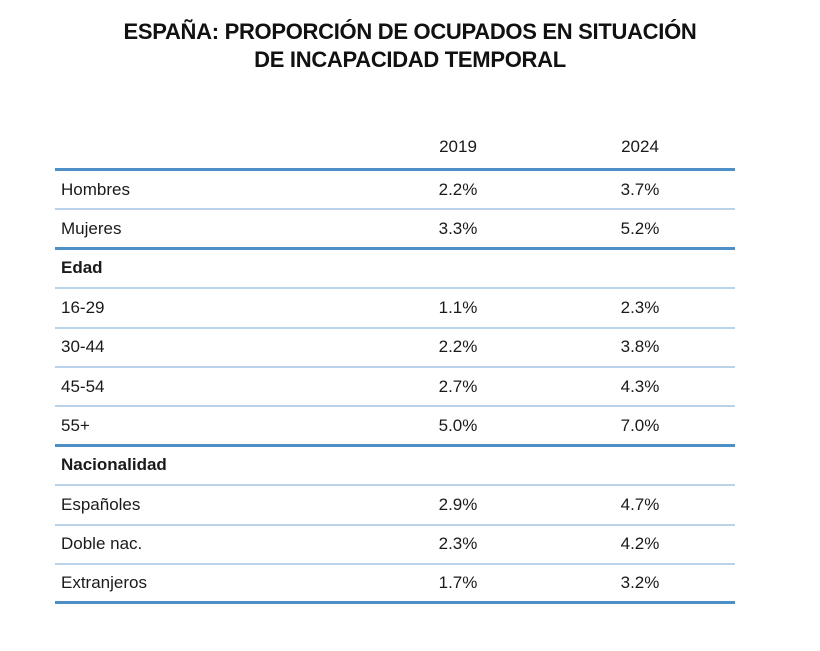 The height and width of the screenshot is (651, 820). What do you see at coordinates (91, 228) in the screenshot?
I see `row-label: Mujeres` at bounding box center [91, 228].